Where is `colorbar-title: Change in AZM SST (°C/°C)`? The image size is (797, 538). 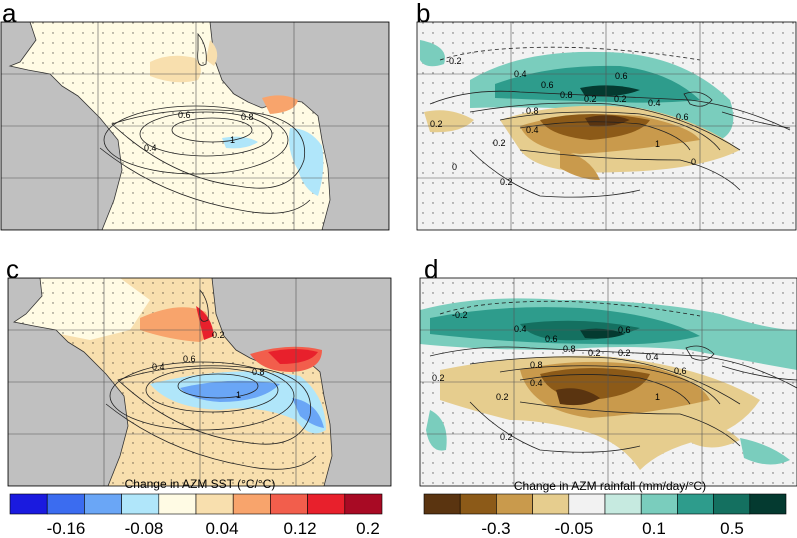 colorbar-title: Change in AZM SST (°C/°C) is located at coordinates (200, 484).